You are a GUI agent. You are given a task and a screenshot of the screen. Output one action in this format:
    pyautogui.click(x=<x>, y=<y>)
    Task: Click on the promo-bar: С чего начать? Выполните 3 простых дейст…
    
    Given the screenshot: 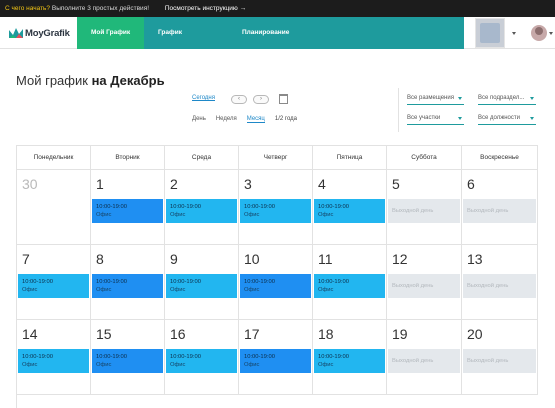 What is the action you would take?
    pyautogui.click(x=277, y=8)
    